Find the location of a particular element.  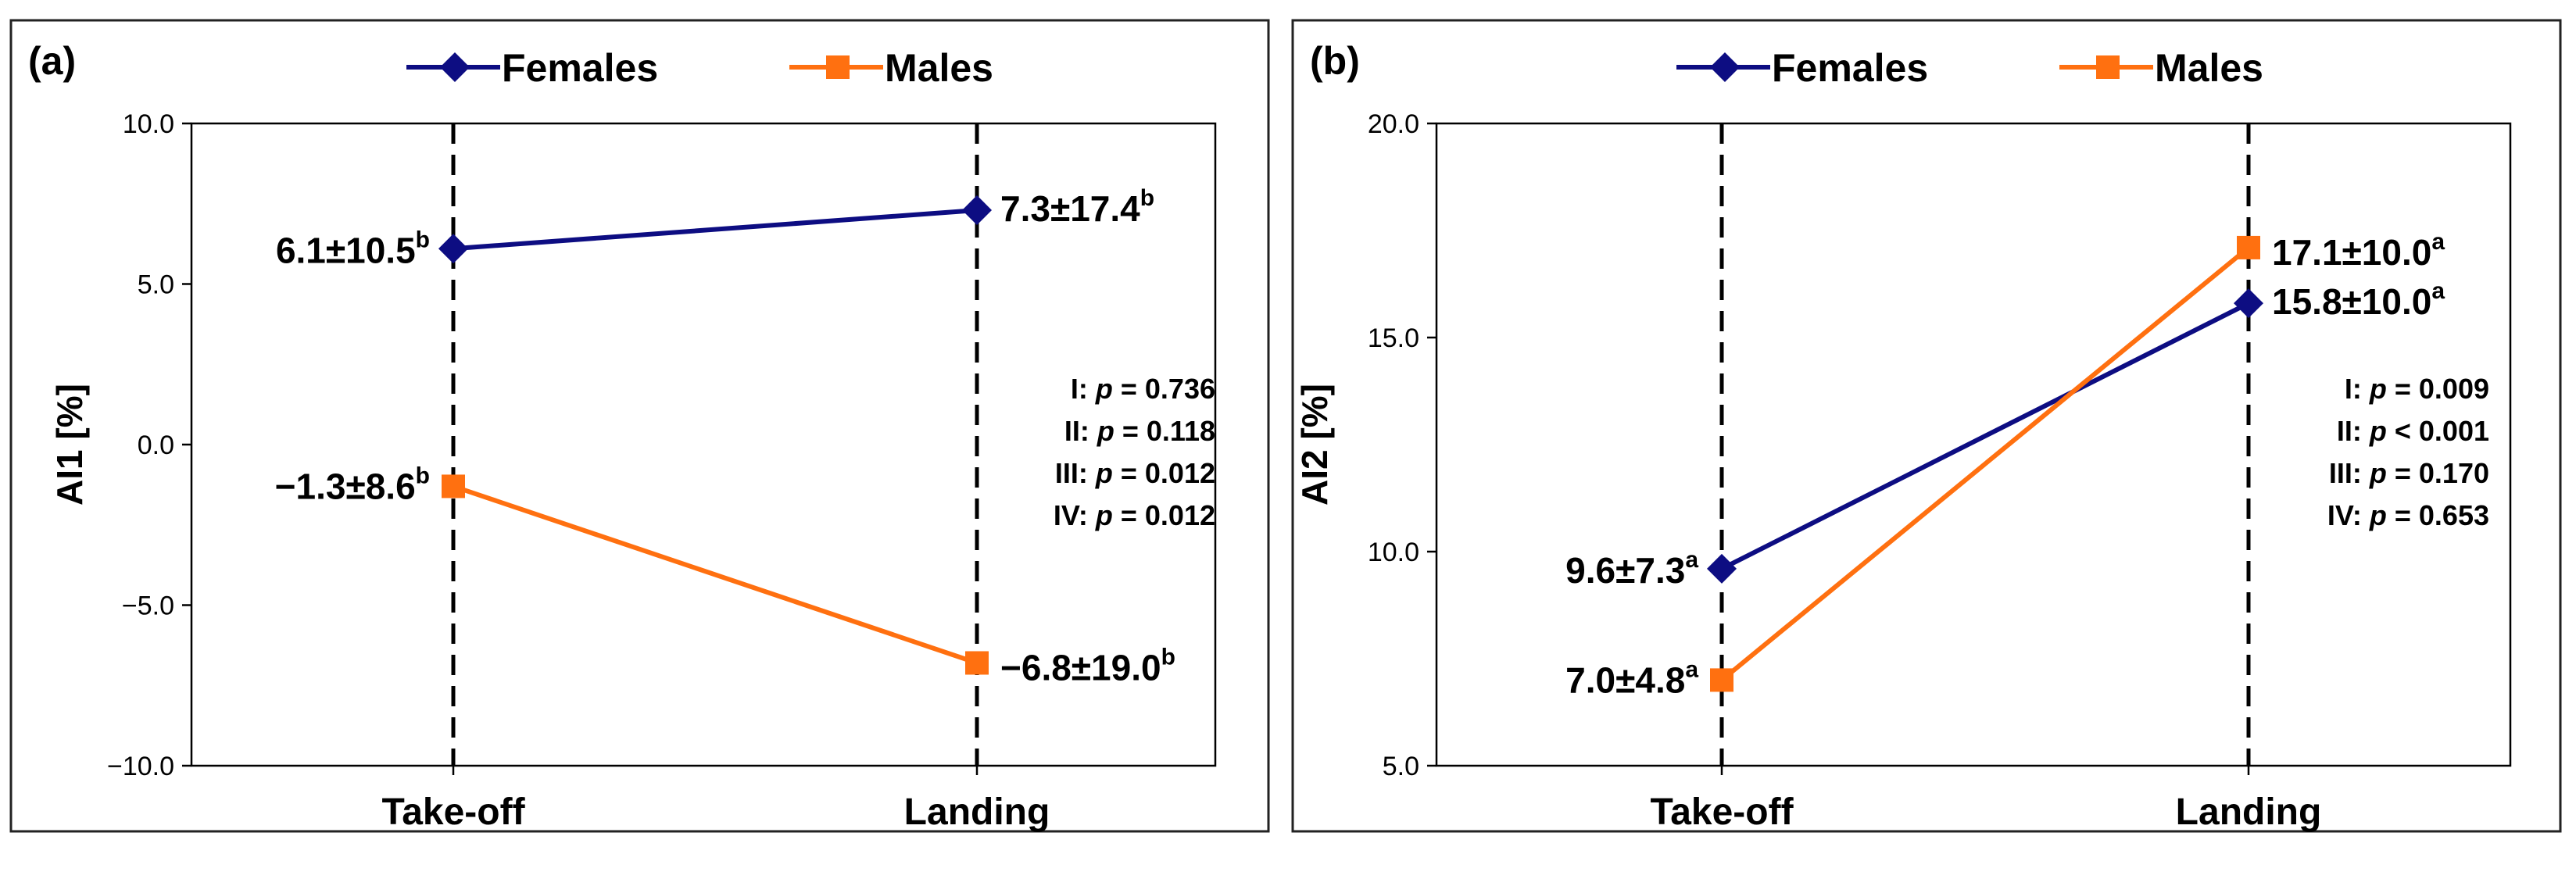

stats-line: IV: p = 0.012 is located at coordinates (1134, 515).